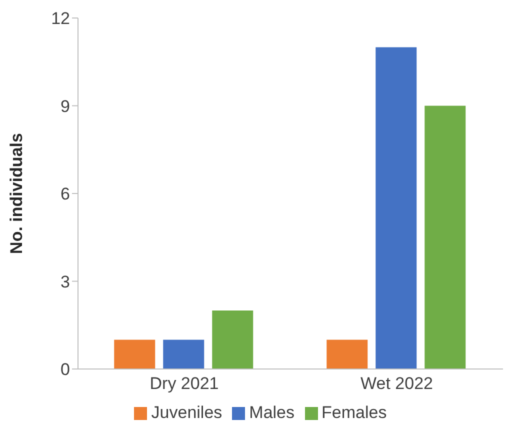 This screenshot has height=441, width=521. Describe the element at coordinates (65, 106) in the screenshot. I see `y-tick-label: 9` at that location.